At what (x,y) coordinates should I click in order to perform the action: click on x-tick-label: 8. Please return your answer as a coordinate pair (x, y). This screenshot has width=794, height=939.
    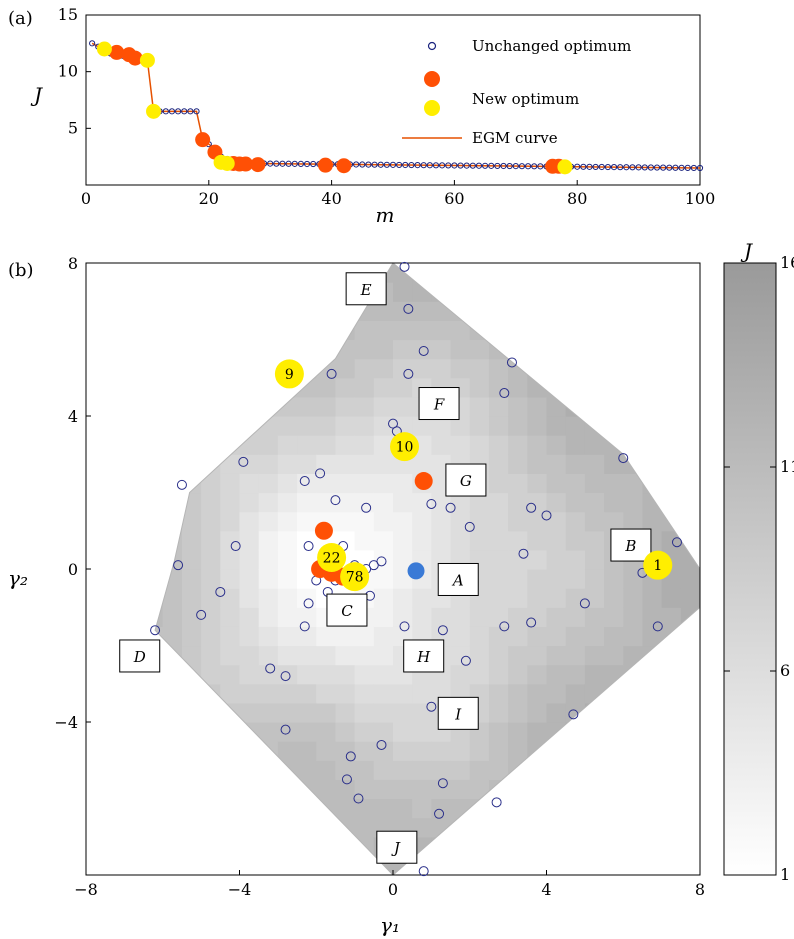
    Looking at the image, I should click on (700, 889).